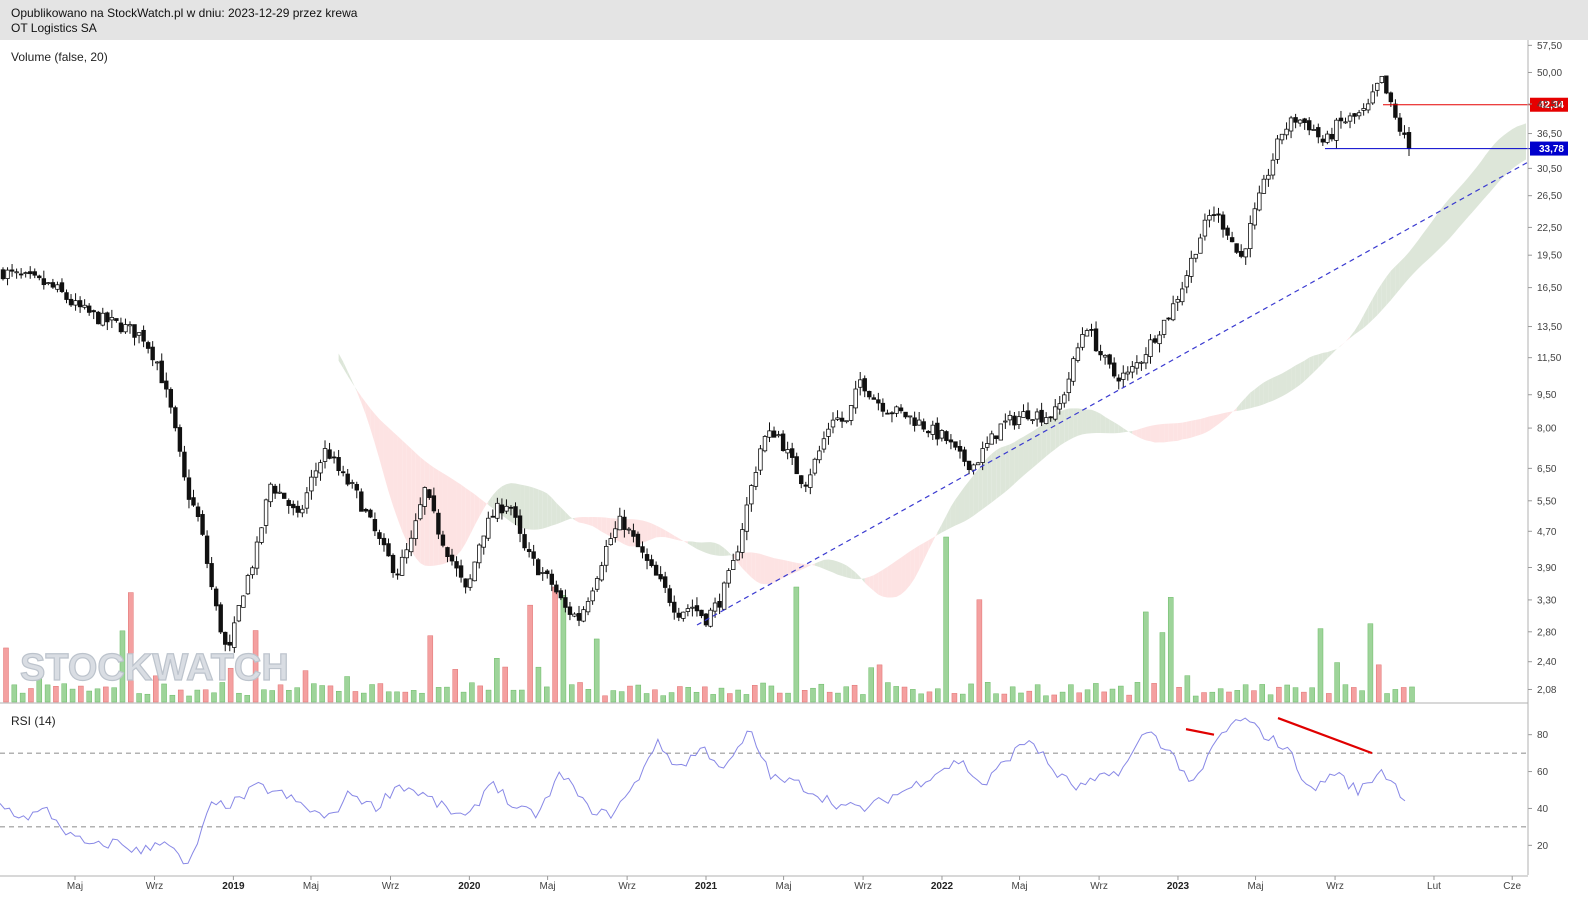 Image resolution: width=1588 pixels, height=905 pixels. Describe the element at coordinates (1549, 327) in the screenshot. I see `price-tick-label: 13,50` at that location.